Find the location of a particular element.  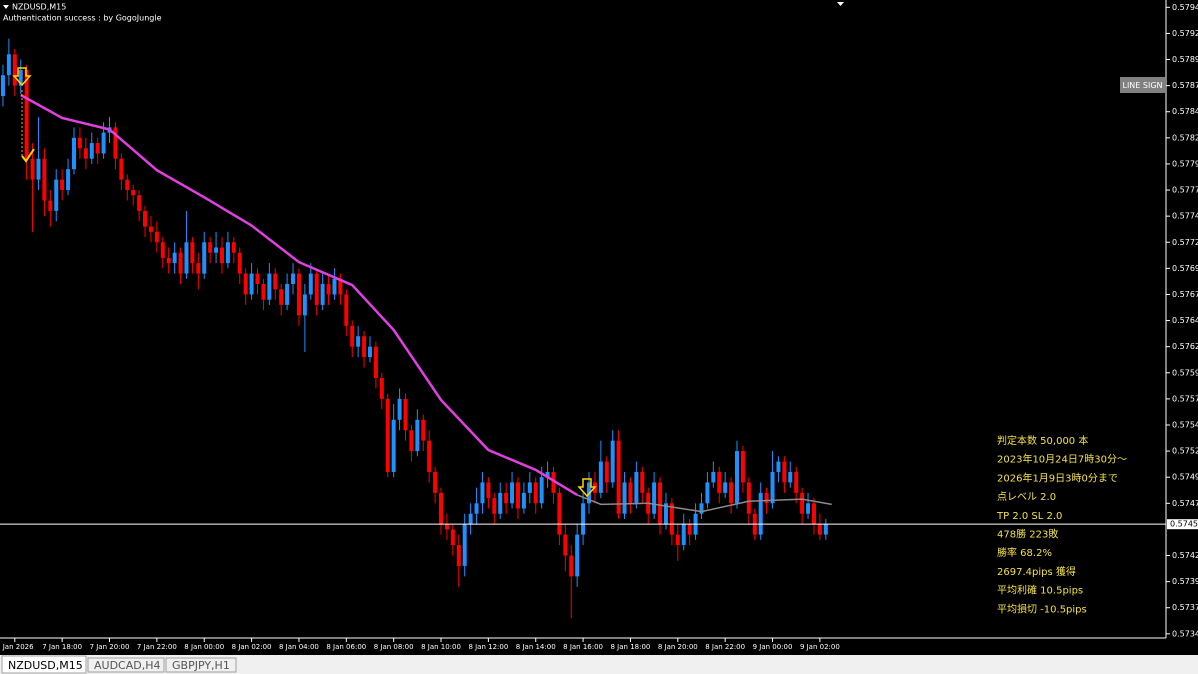

y-tick-label: 0.57695 is located at coordinates (1185, 268).